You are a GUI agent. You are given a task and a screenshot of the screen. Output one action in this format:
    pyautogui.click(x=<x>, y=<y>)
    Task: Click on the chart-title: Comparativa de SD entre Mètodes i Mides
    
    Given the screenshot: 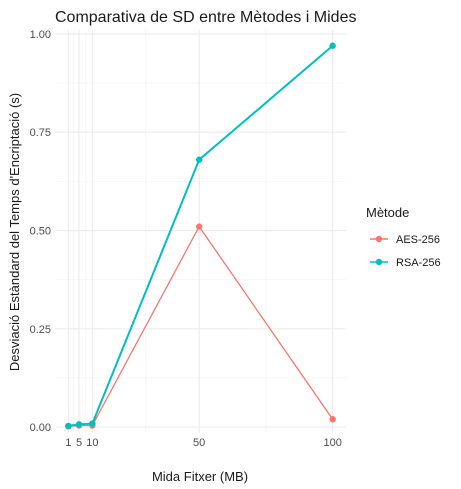 What is the action you would take?
    pyautogui.click(x=205, y=17)
    